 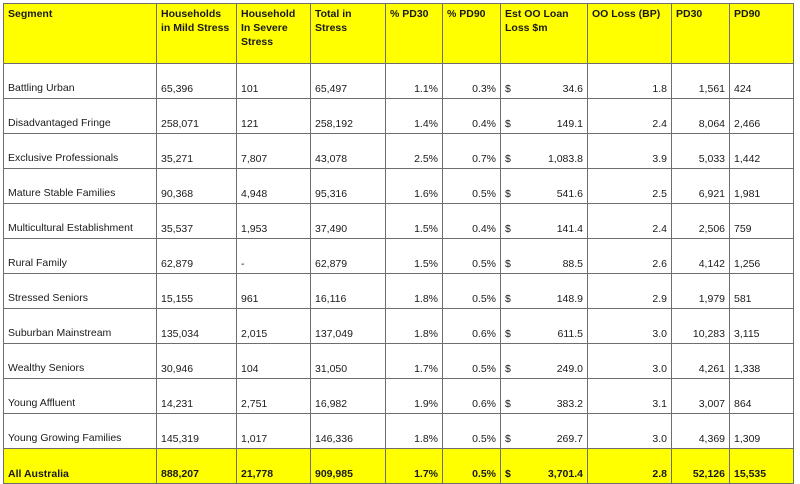 What do you see at coordinates (761, 431) in the screenshot?
I see `cell-pd90: 1,309` at bounding box center [761, 431].